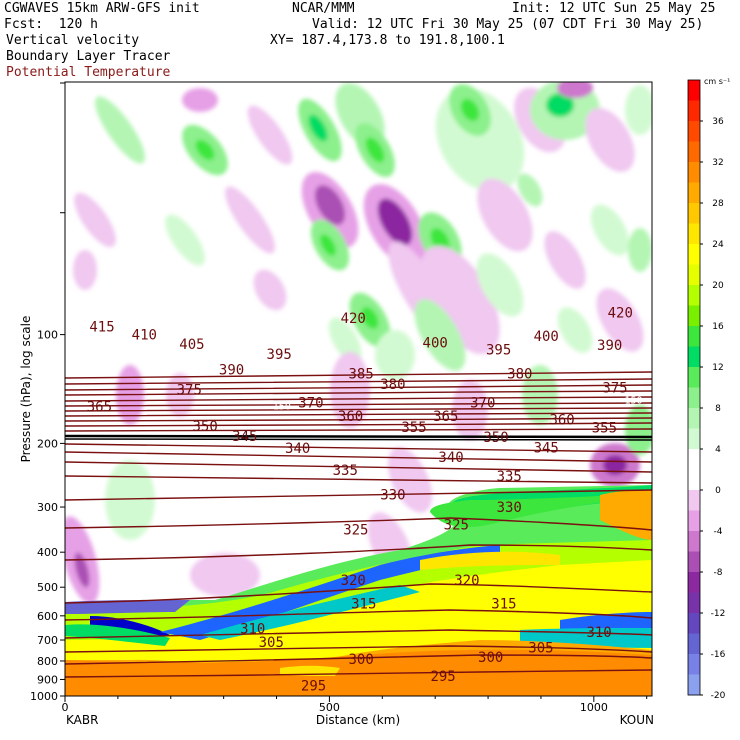 The width and height of the screenshot is (740, 740). What do you see at coordinates (355, 705) in the screenshot?
I see `x-axis: 0 500 1000` at bounding box center [355, 705].